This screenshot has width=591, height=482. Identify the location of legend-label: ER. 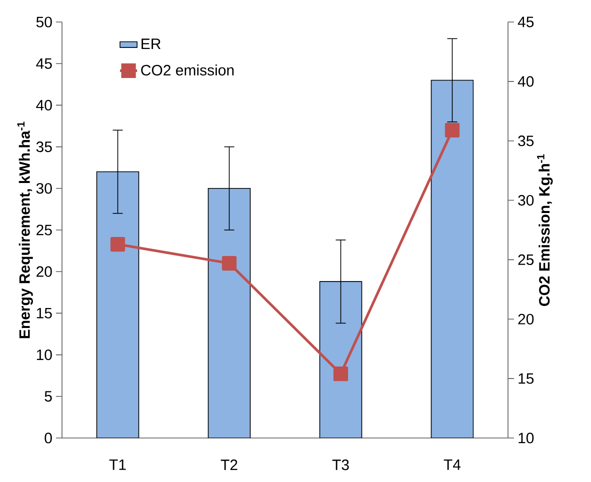
(151, 43).